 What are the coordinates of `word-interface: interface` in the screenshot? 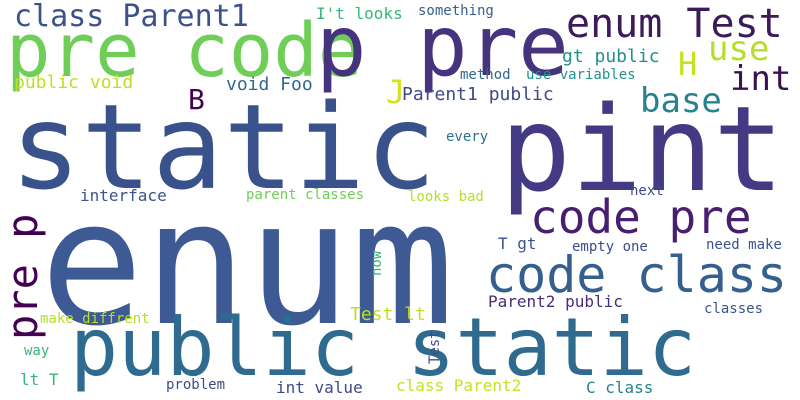 It's located at (123, 195).